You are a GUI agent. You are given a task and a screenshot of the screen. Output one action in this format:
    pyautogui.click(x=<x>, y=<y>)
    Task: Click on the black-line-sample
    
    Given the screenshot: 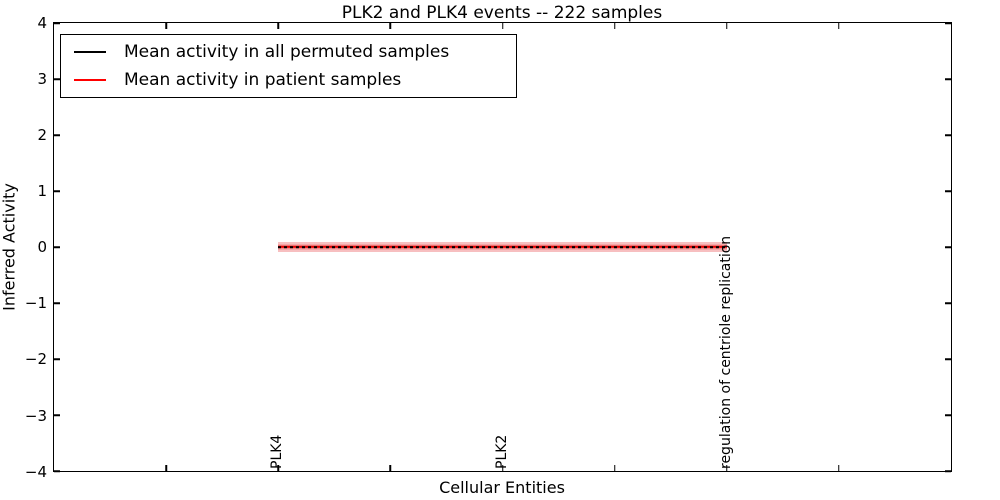 What is the action you would take?
    pyautogui.click(x=90, y=52)
    